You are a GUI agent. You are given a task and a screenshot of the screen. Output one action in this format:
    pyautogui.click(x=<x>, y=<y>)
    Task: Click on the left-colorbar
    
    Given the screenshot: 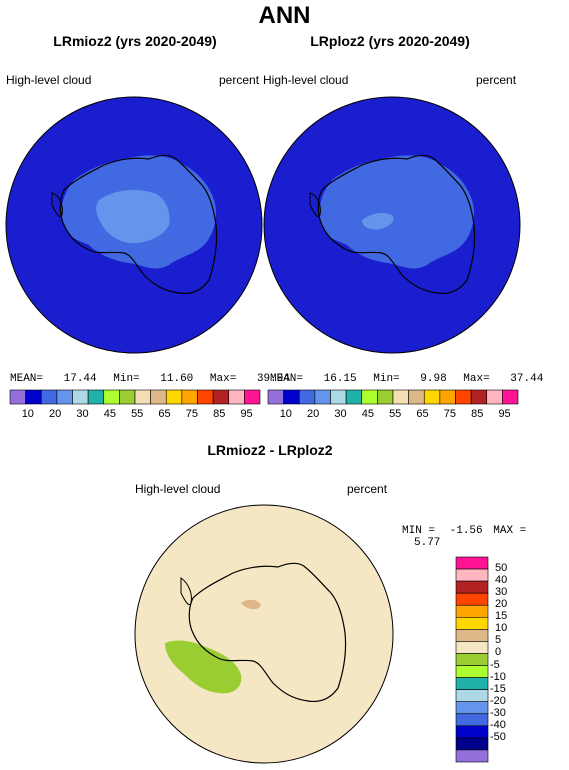 What is the action you would take?
    pyautogui.click(x=135, y=397)
    